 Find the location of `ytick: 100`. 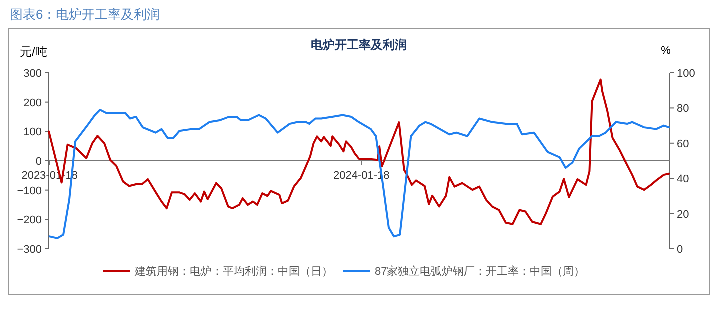

ytick: 100 is located at coordinates (33, 132).